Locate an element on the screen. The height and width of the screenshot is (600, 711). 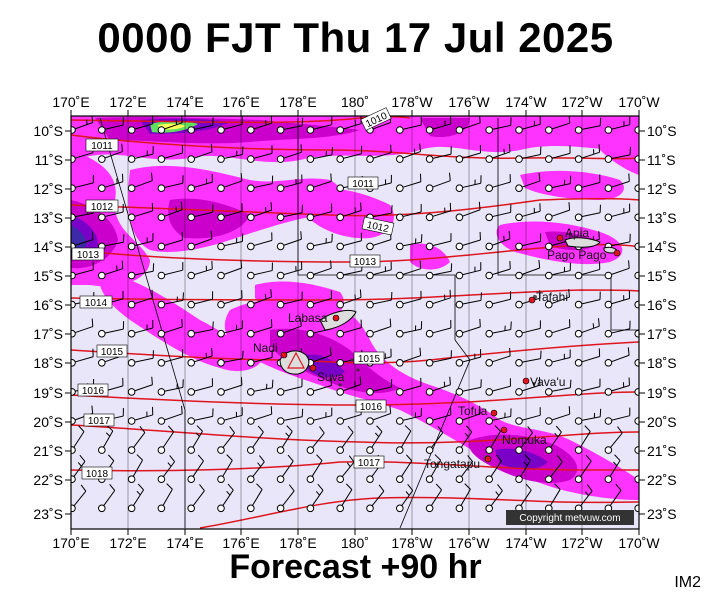
isobar-label: 1016 is located at coordinates (93, 390).